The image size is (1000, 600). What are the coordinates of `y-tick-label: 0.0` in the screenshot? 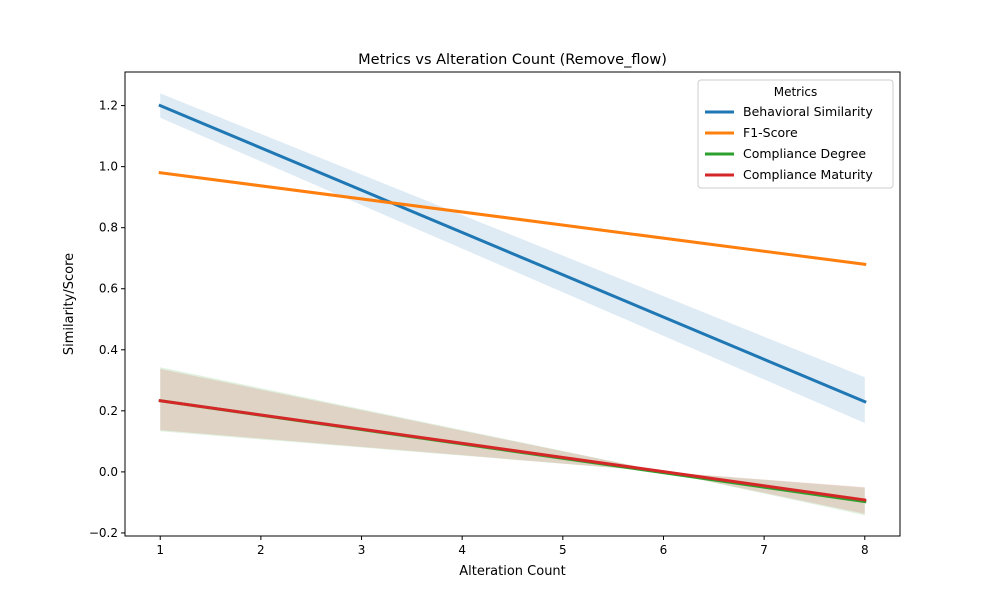 It's located at (108, 472).